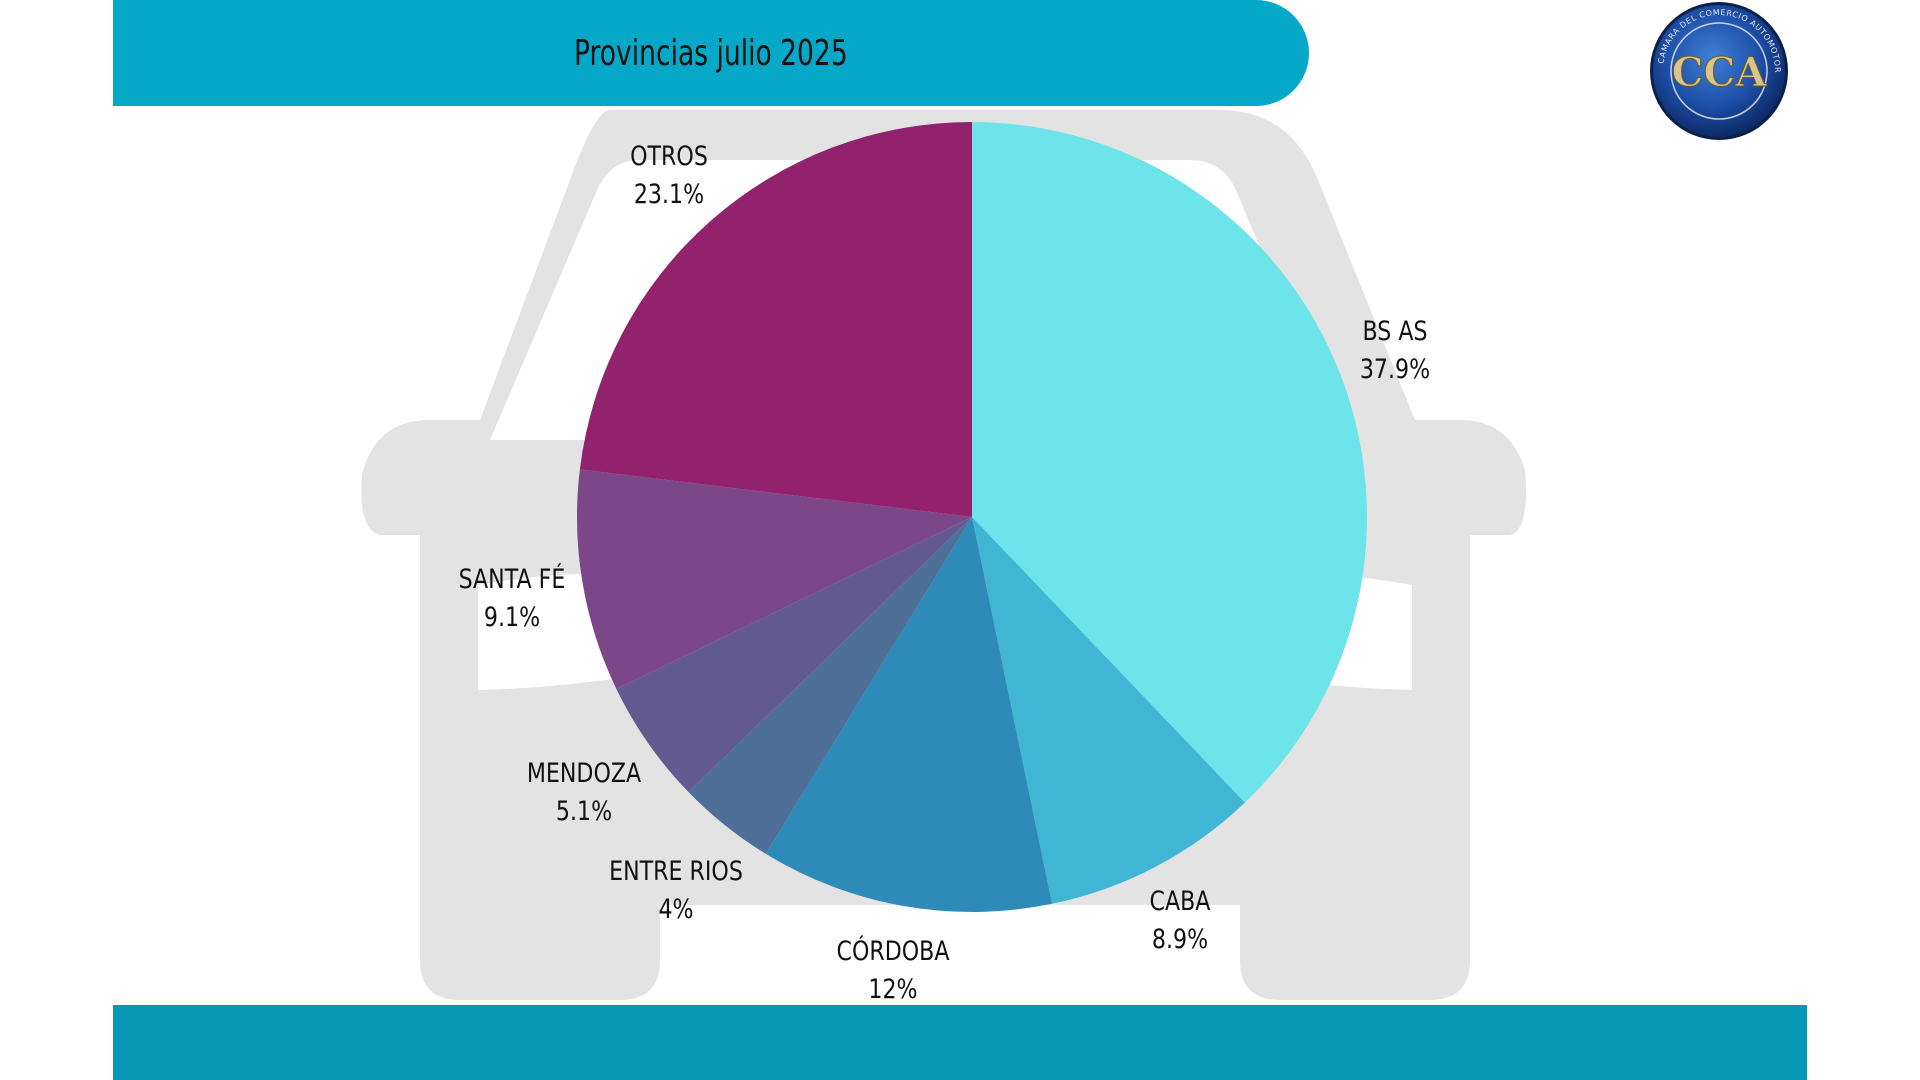 This screenshot has height=1080, width=1920. Describe the element at coordinates (675, 909) in the screenshot. I see `slice-value-label: 4%` at that location.